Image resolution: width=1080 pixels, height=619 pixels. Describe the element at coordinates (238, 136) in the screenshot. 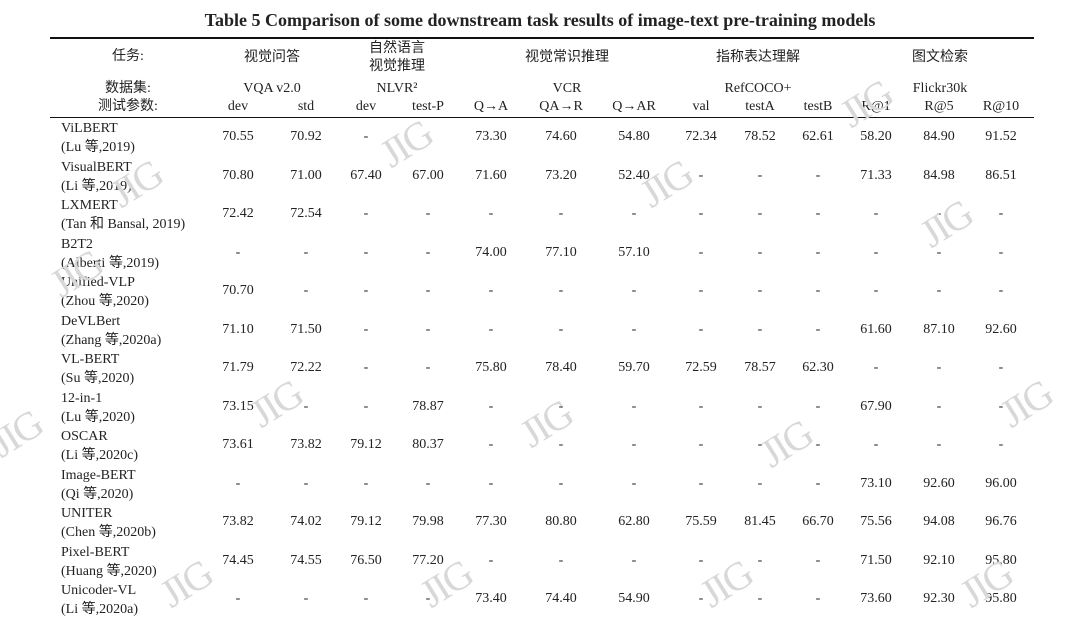

I see `table-cell: 70.55` at that location.